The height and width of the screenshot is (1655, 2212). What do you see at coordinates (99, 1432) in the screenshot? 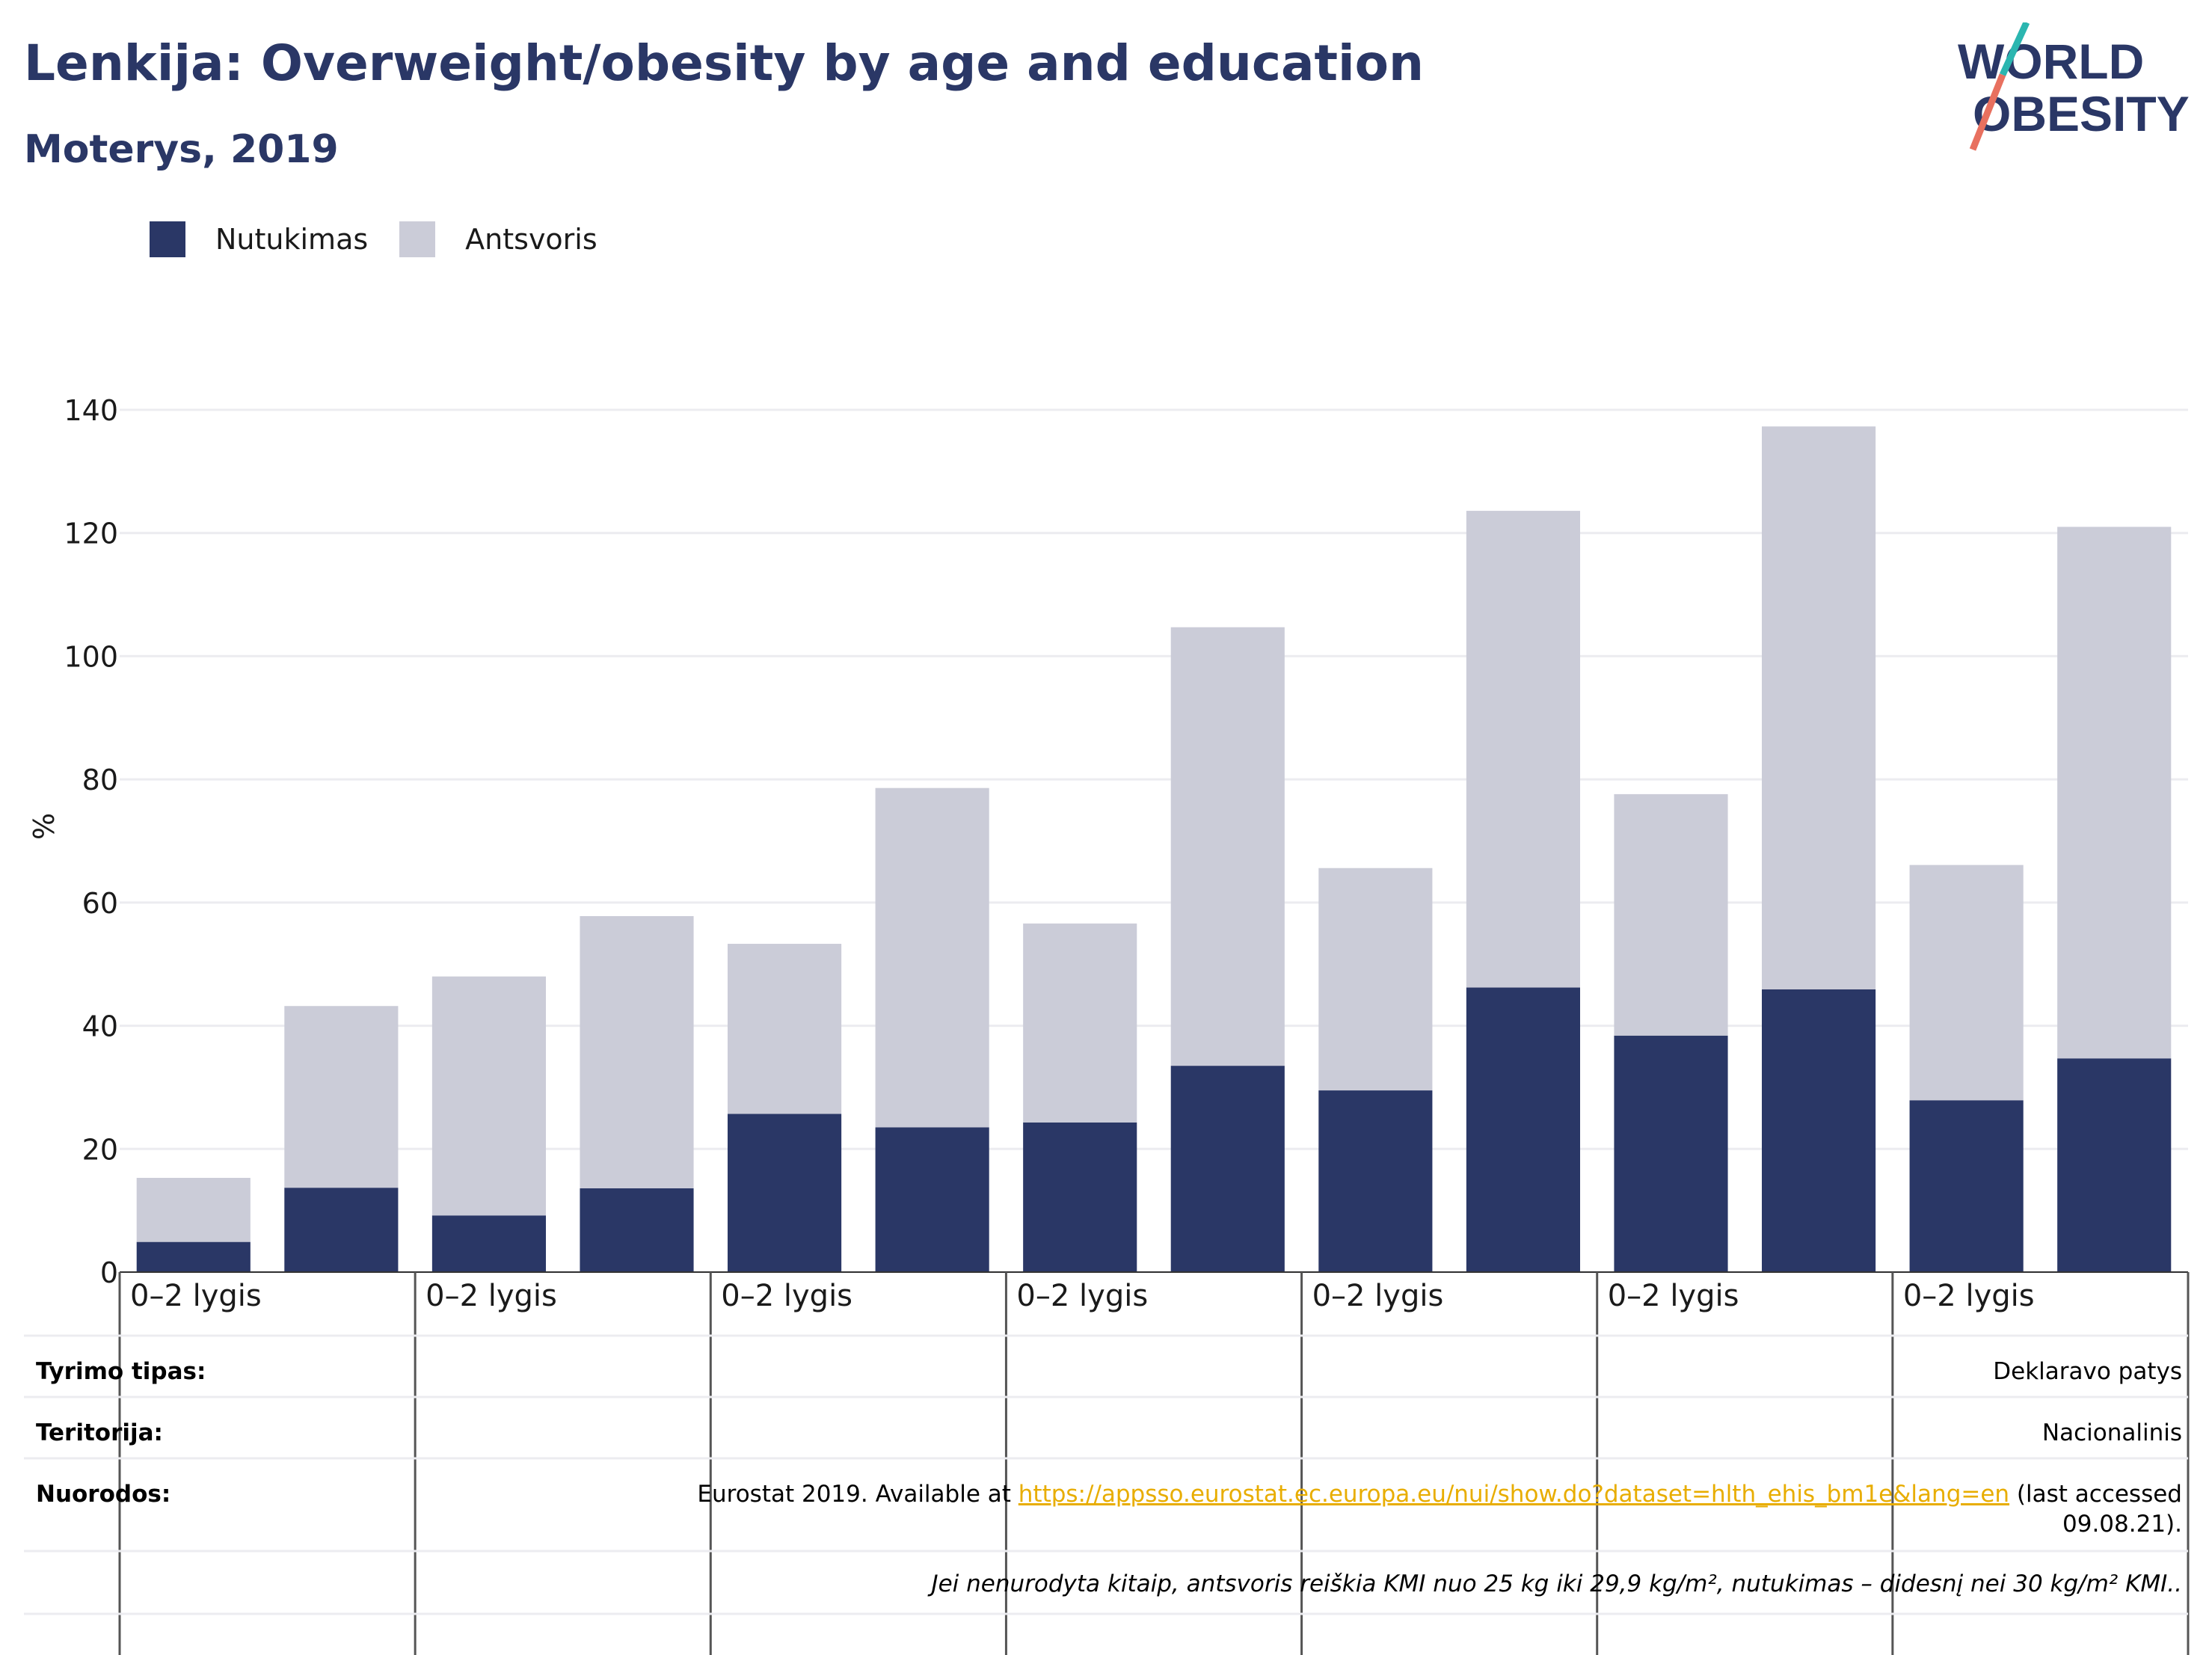
I see `territory-label: Teritorija:` at bounding box center [99, 1432].